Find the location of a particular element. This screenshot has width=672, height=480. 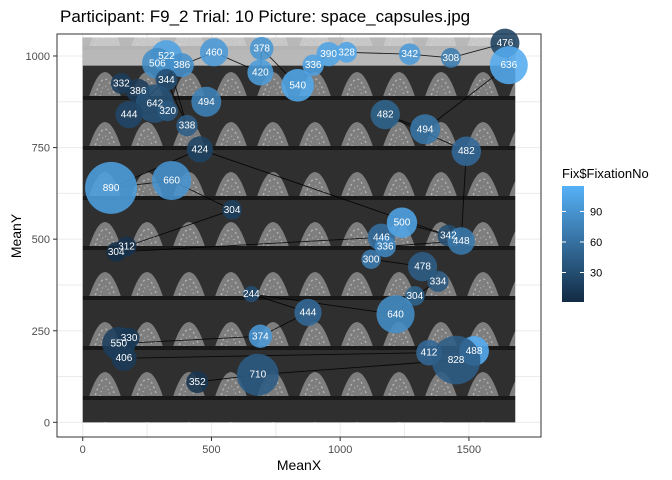

fixation-label: 390 is located at coordinates (328, 54).